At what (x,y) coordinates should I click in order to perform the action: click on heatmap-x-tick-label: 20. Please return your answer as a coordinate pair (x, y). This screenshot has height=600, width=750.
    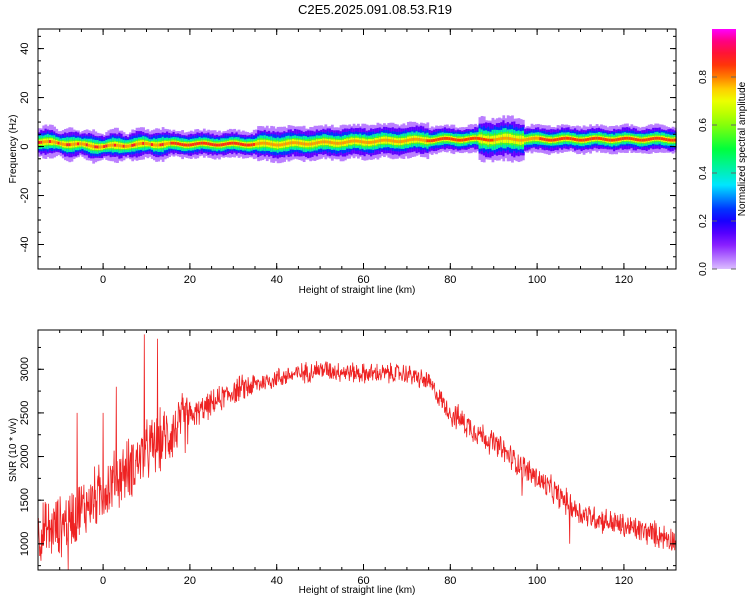
    Looking at the image, I should click on (190, 280).